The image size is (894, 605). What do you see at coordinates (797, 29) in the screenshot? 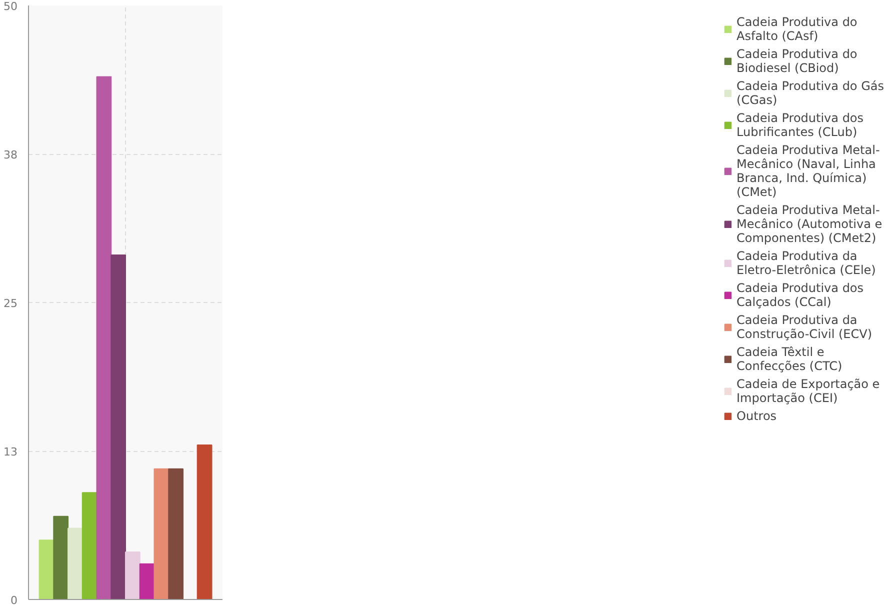
I see `legend-label: Cadeia Produtiva do Asfalto (CAsf)` at bounding box center [797, 29].